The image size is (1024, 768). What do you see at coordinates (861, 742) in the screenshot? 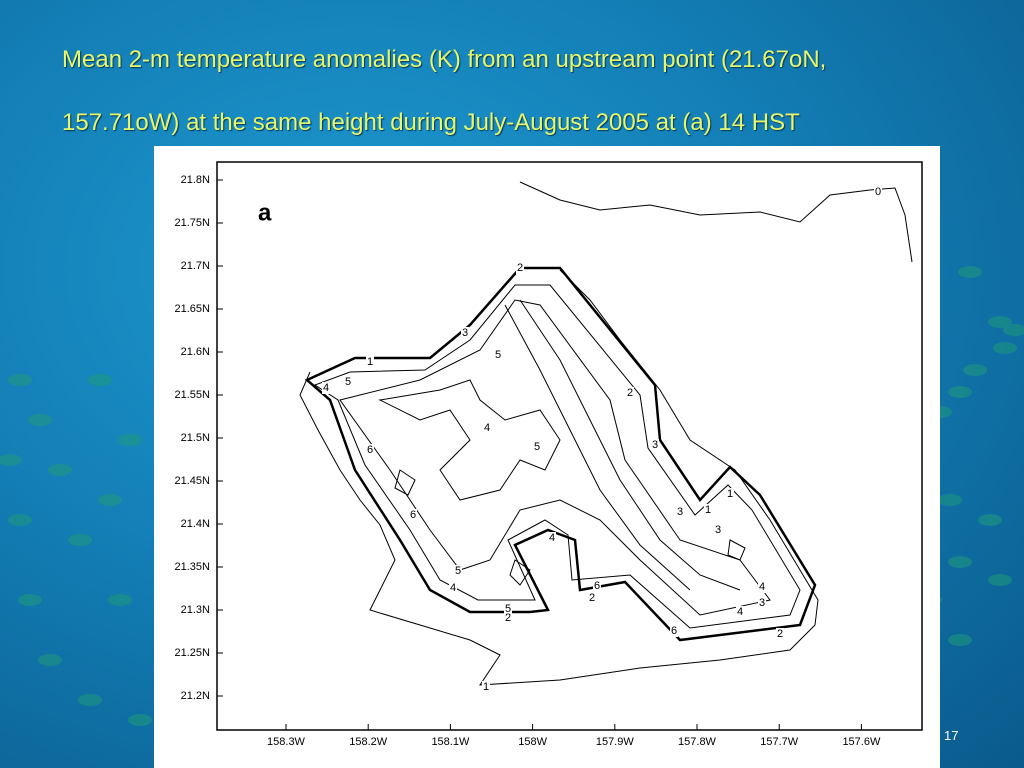
I see `x-tick-label: 157.6W` at bounding box center [861, 742].